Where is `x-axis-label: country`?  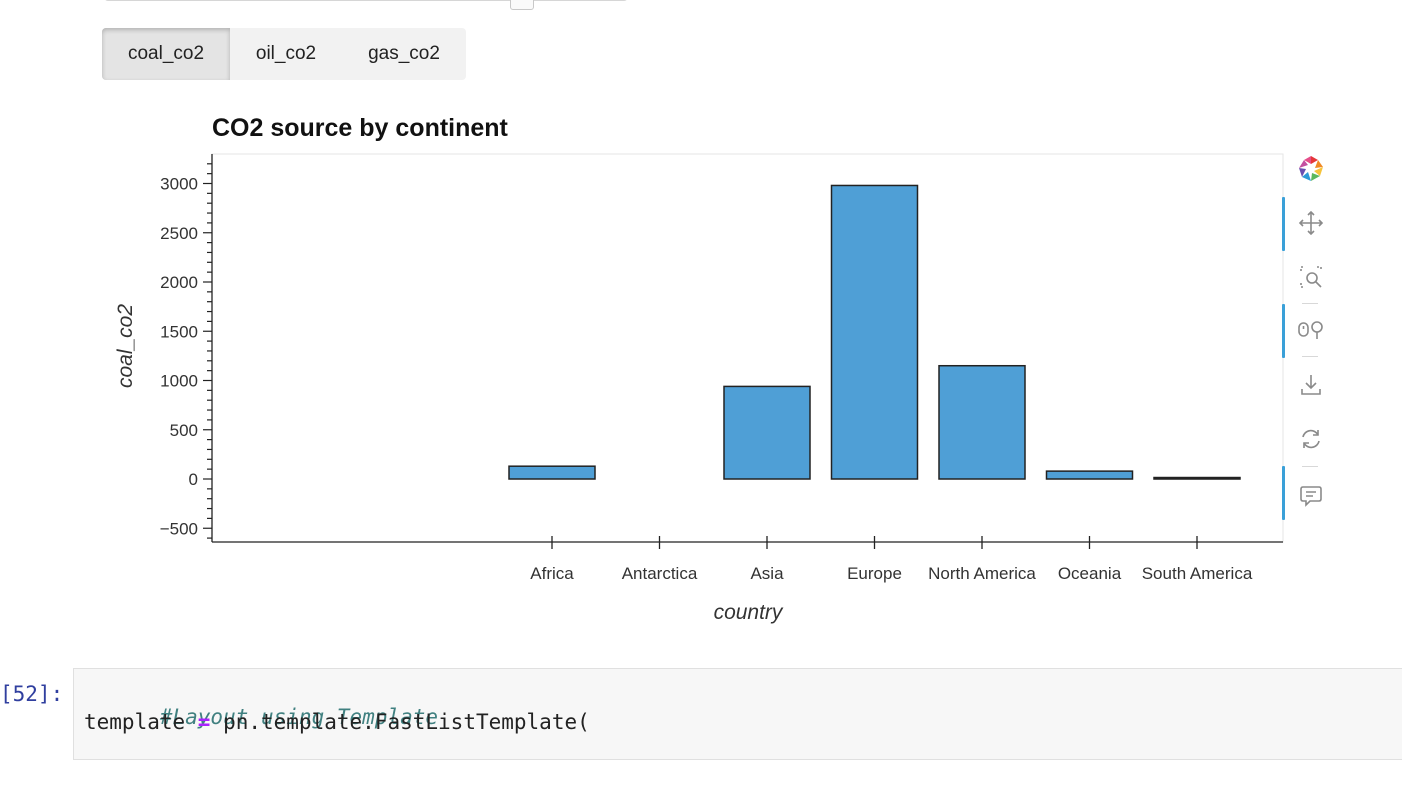
x-axis-label: country is located at coordinates (749, 612).